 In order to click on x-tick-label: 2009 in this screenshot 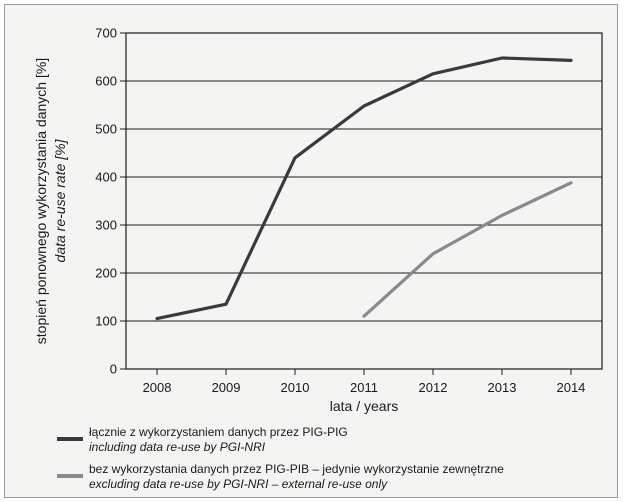, I will do `click(226, 387)`.